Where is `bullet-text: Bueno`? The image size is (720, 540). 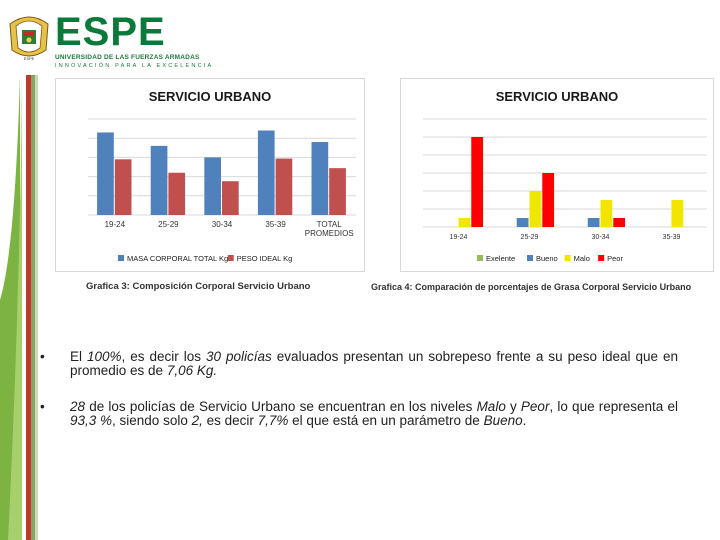
bullet-text: Bueno is located at coordinates (503, 420).